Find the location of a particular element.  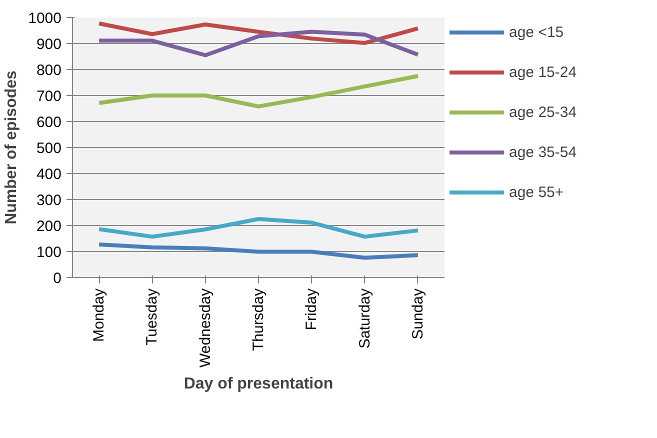

x-tick-label: Thursday is located at coordinates (258, 320).